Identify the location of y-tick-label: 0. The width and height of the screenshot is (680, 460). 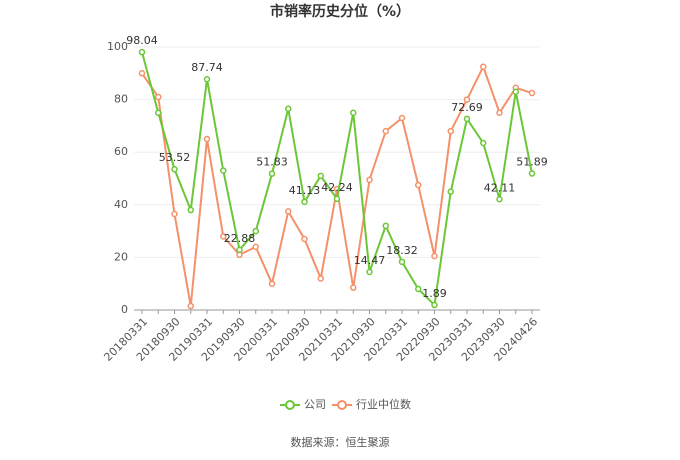
(124, 309).